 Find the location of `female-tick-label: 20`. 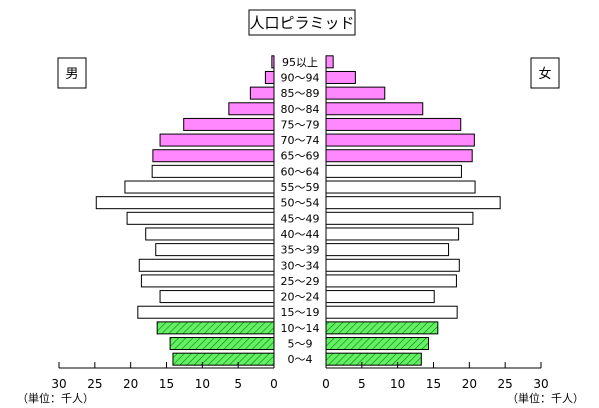

female-tick-label: 20 is located at coordinates (469, 384).